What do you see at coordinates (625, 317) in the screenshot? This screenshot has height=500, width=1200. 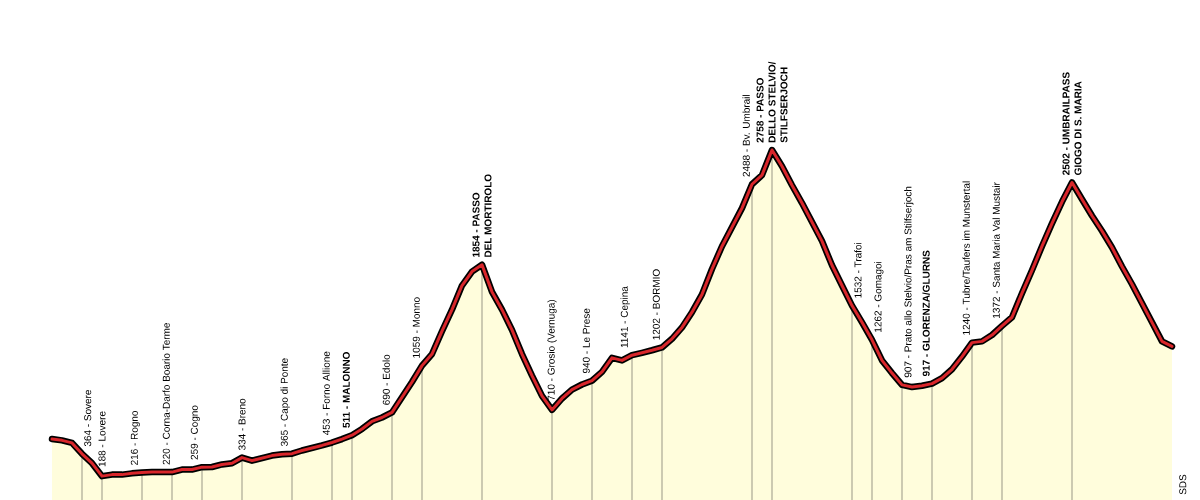 I see `data-label: 1141 - Cepina` at bounding box center [625, 317].